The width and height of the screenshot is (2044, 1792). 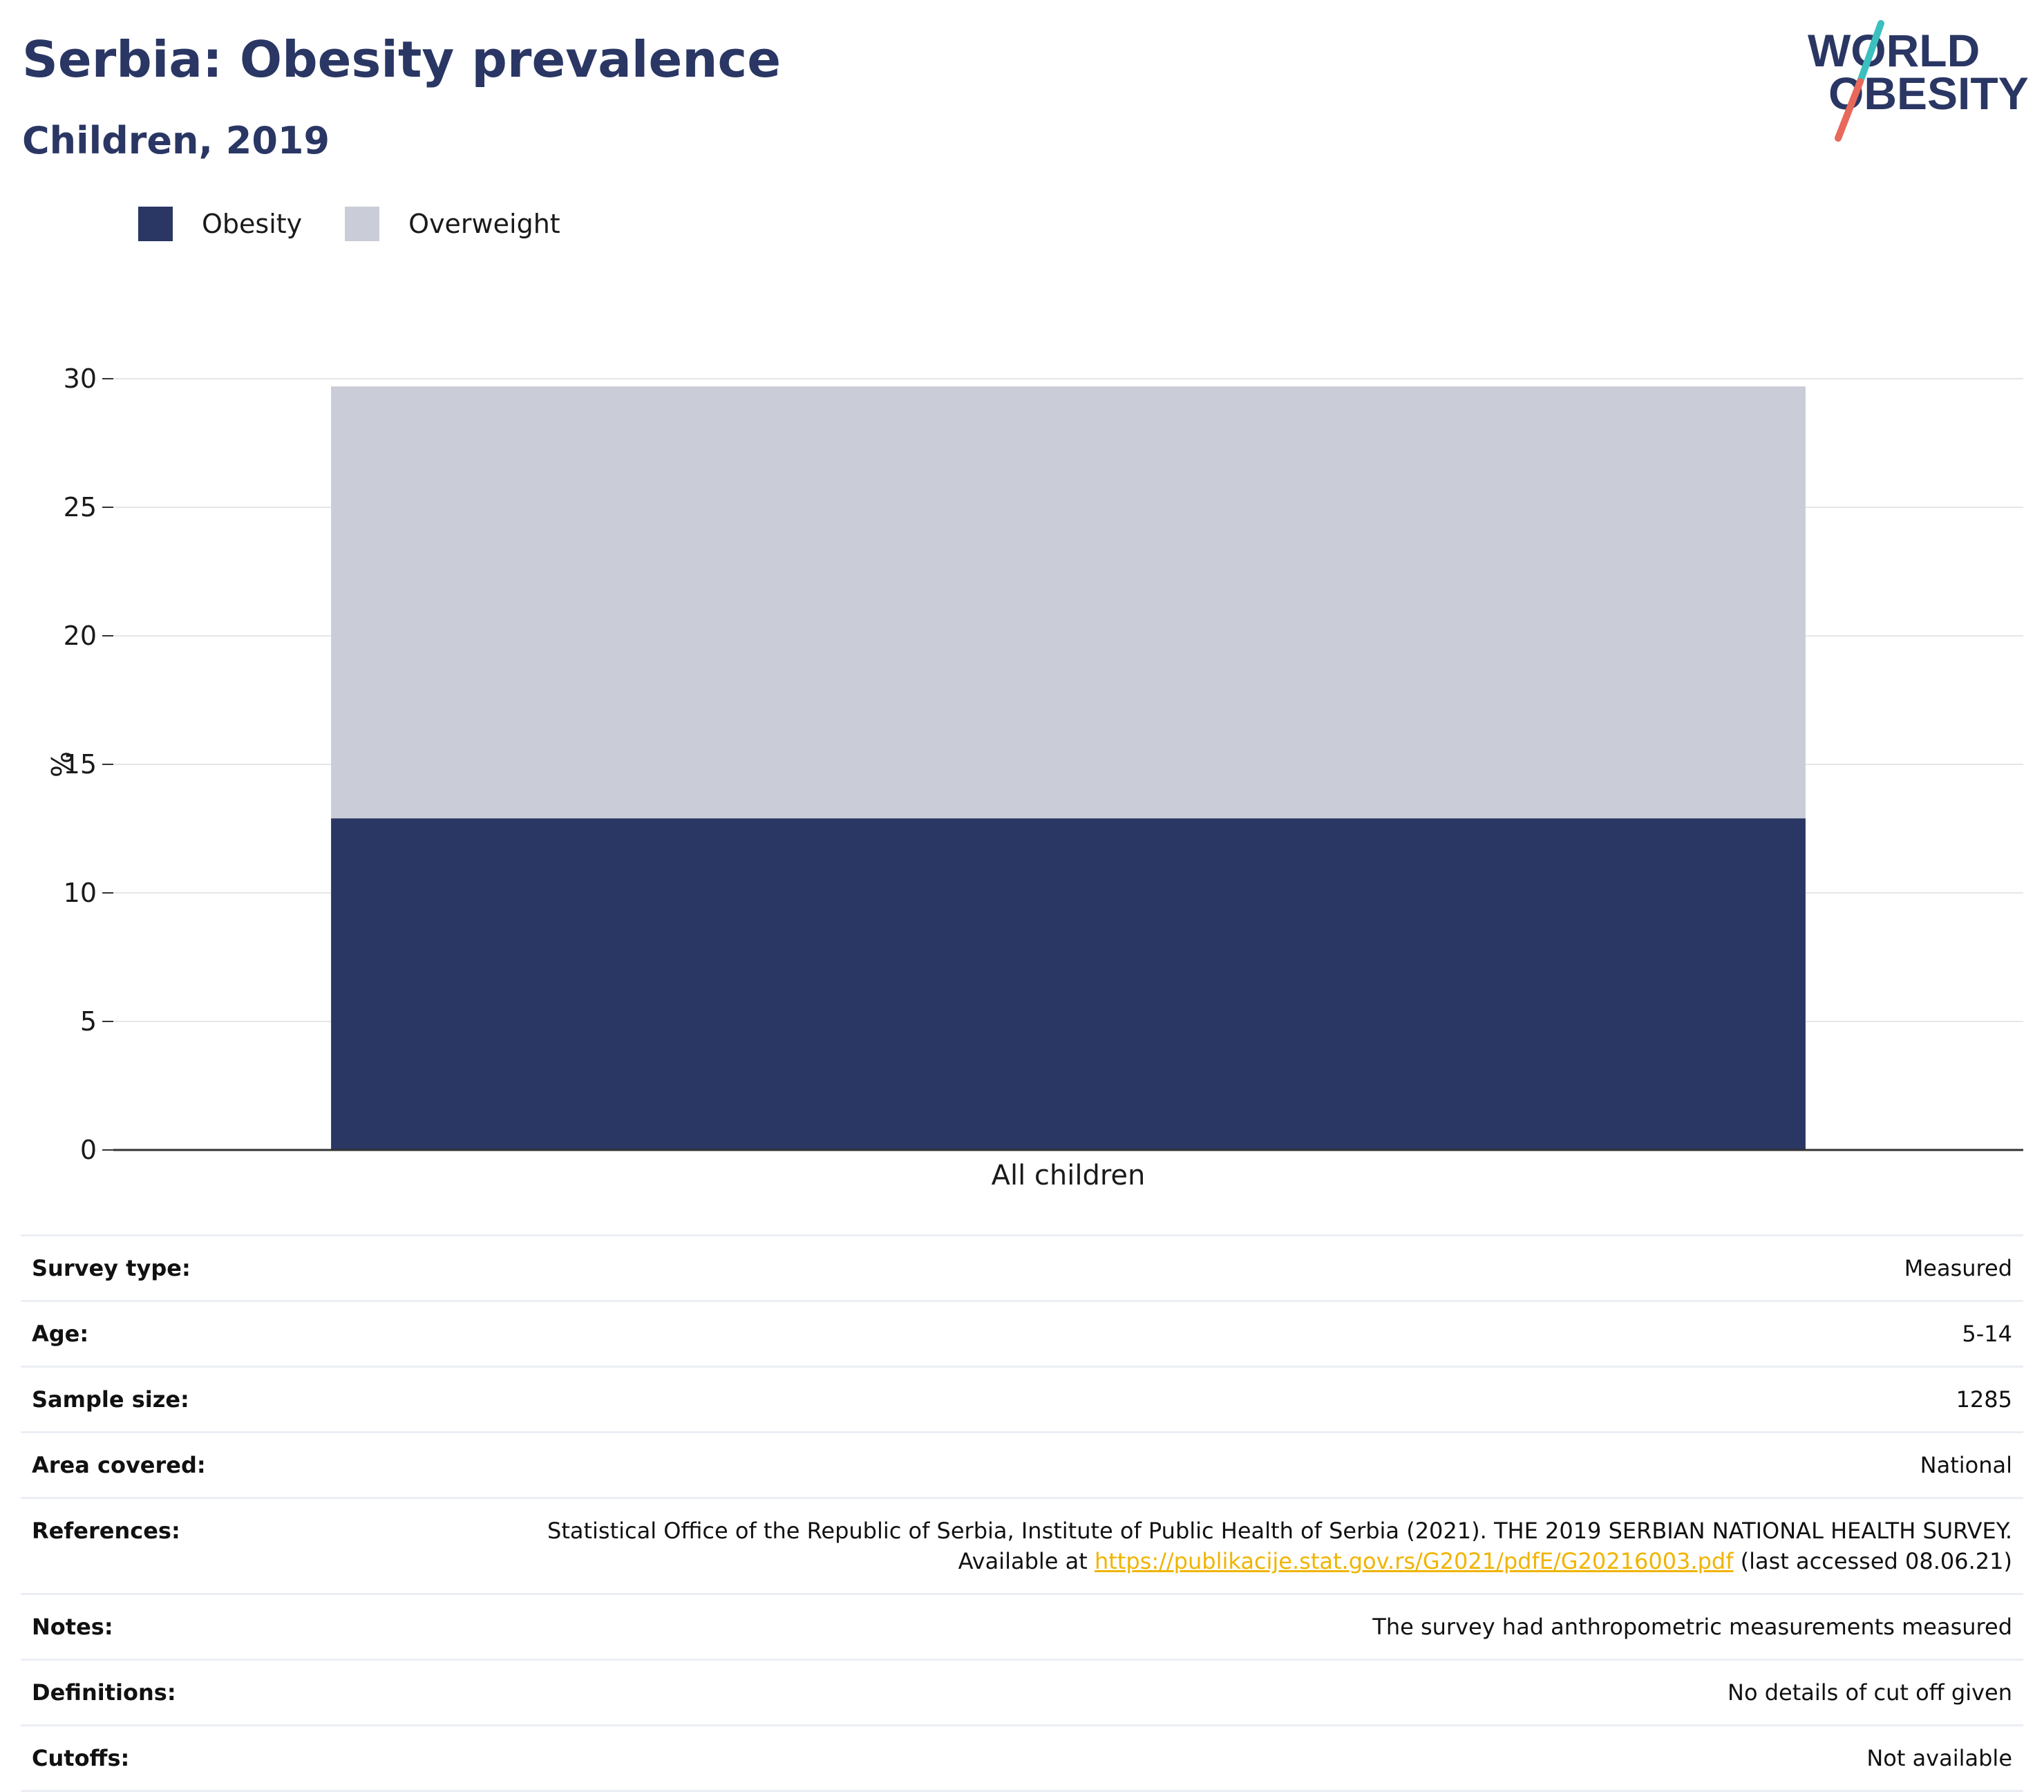 What do you see at coordinates (80, 636) in the screenshot?
I see `y-tick-label: 20` at bounding box center [80, 636].